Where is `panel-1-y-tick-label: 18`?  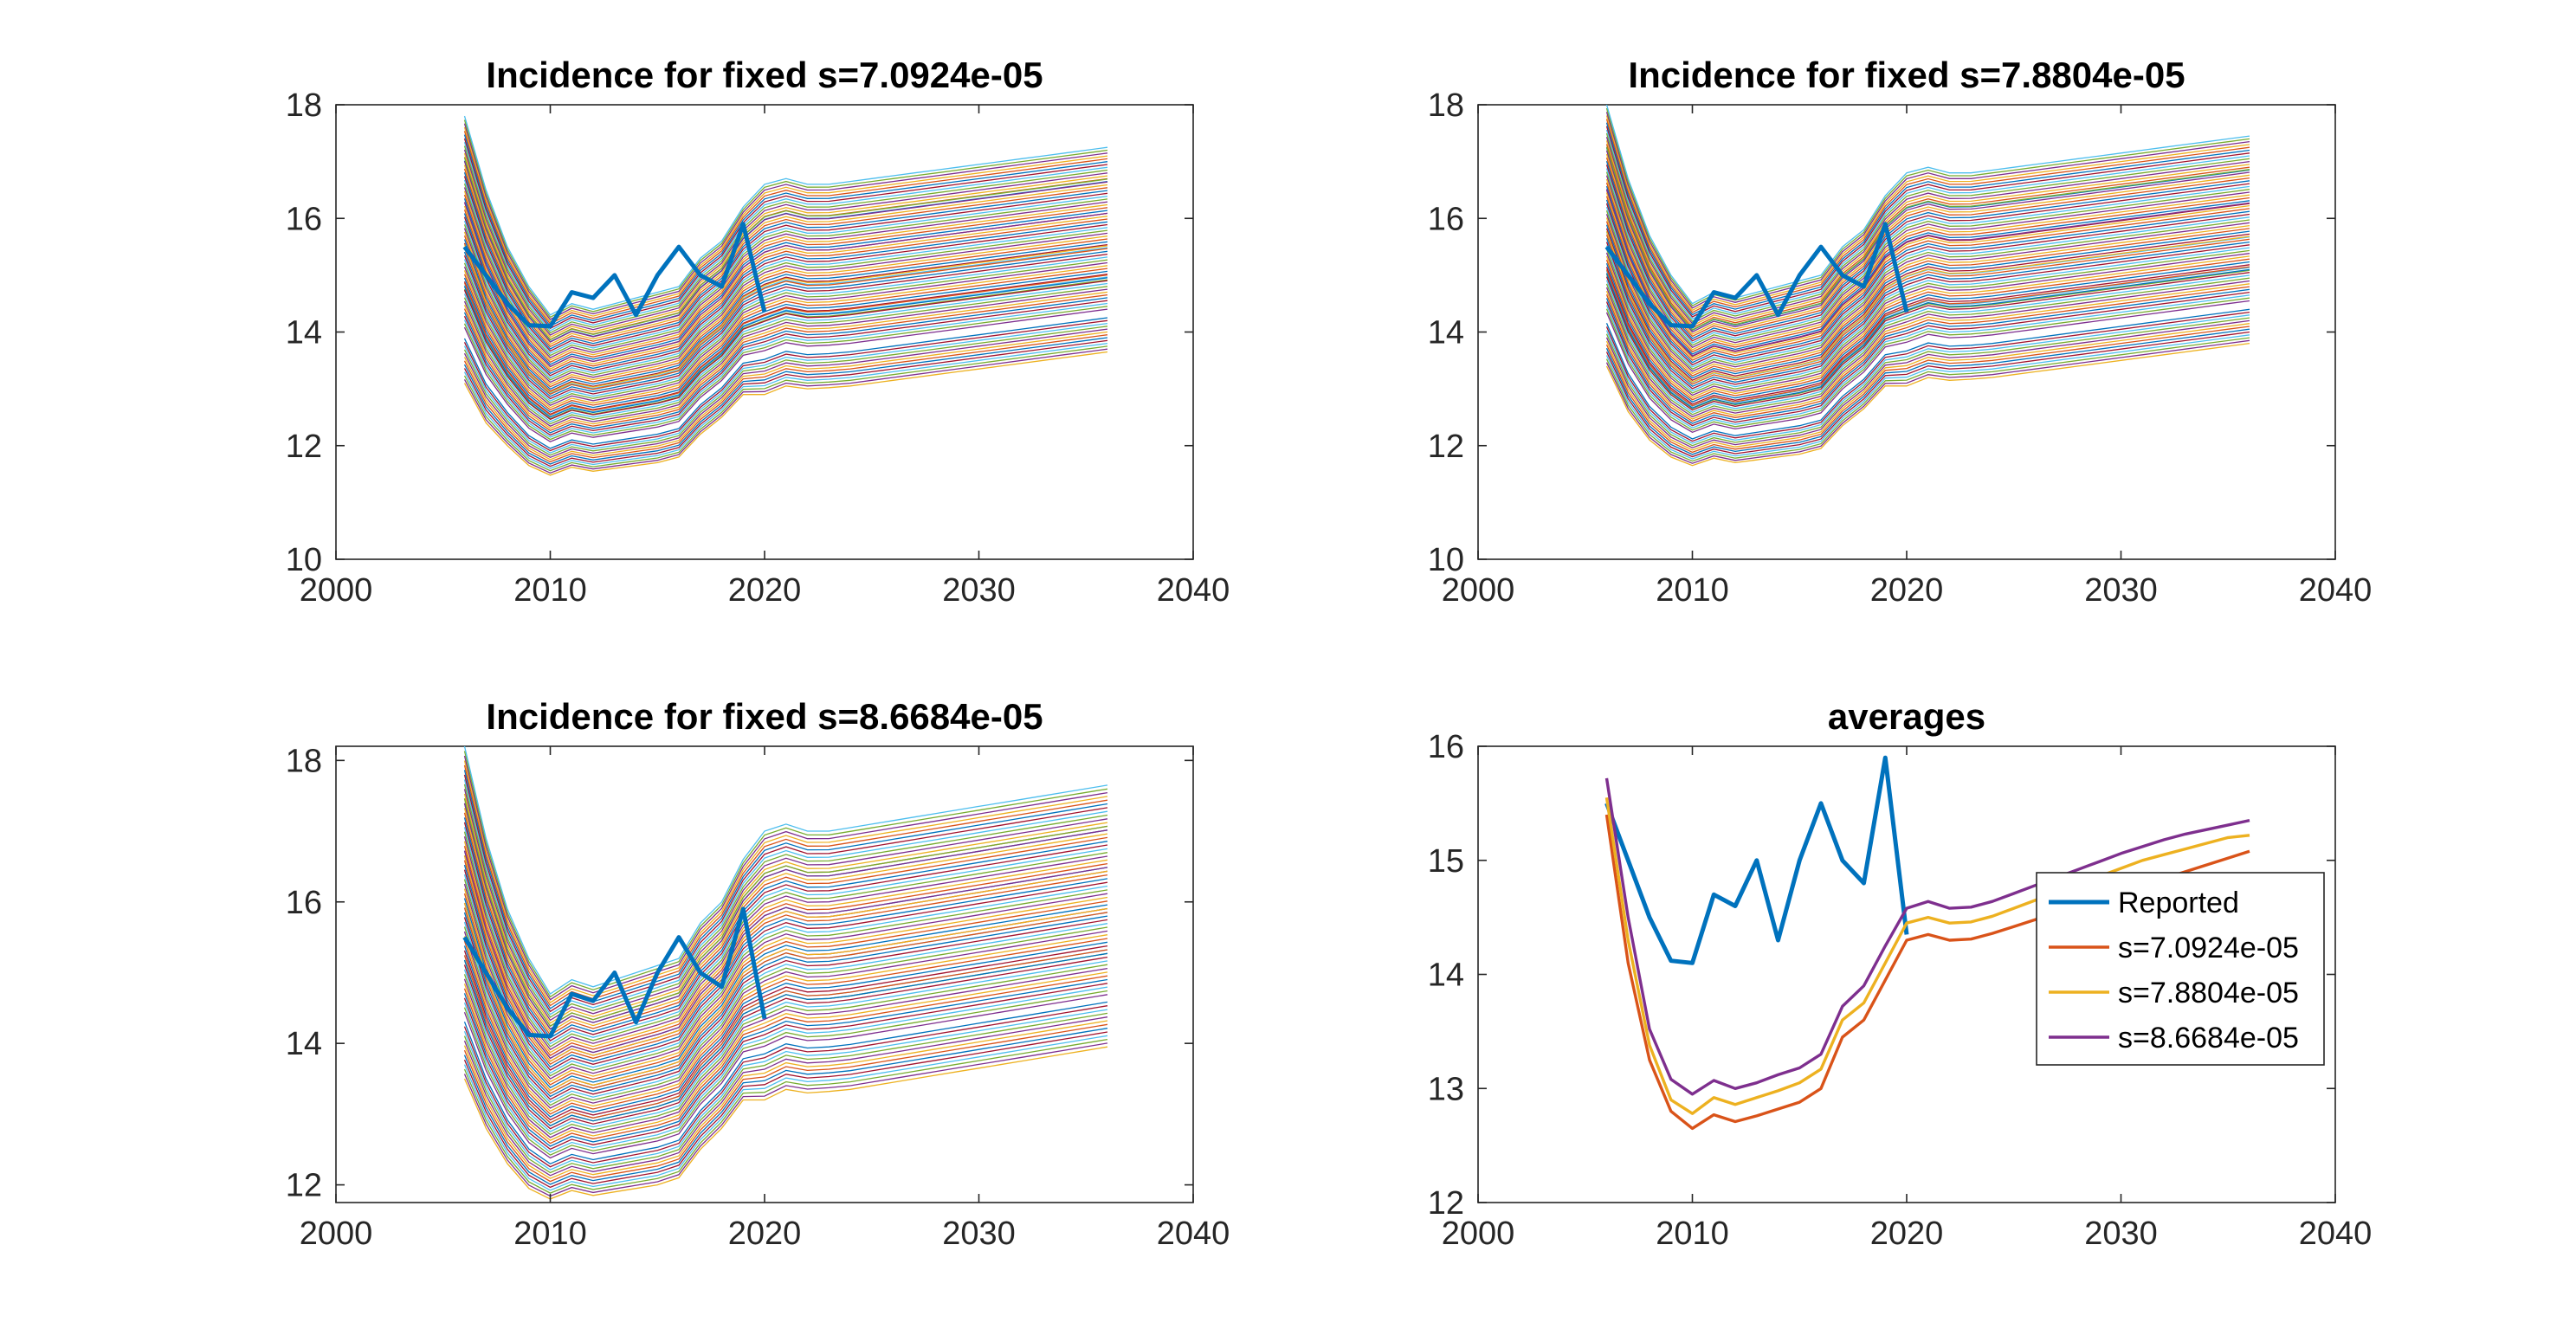 panel-1-y-tick-label: 18 is located at coordinates (304, 106).